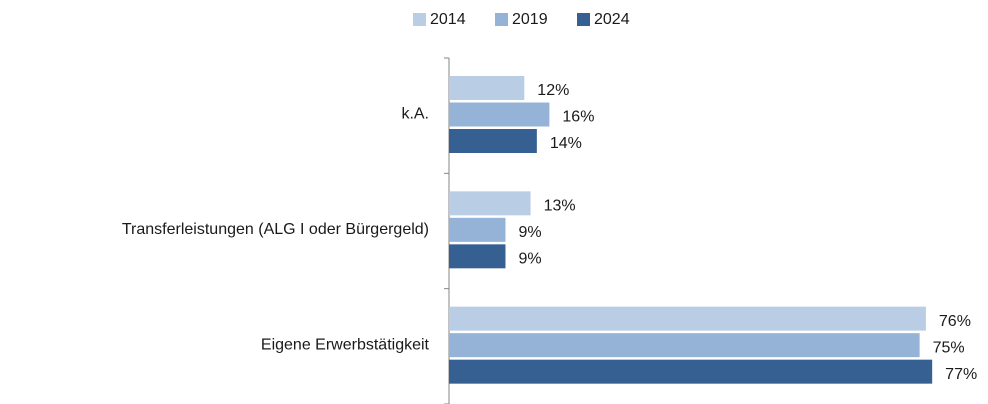 The height and width of the screenshot is (404, 988). What do you see at coordinates (612, 19) in the screenshot?
I see `legend-label: 2024` at bounding box center [612, 19].